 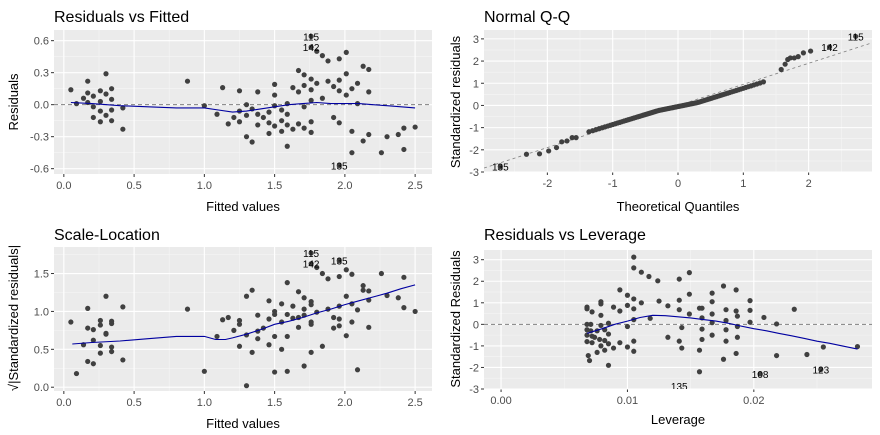 I want to click on y-tick-label: 0, so click(x=476, y=106).